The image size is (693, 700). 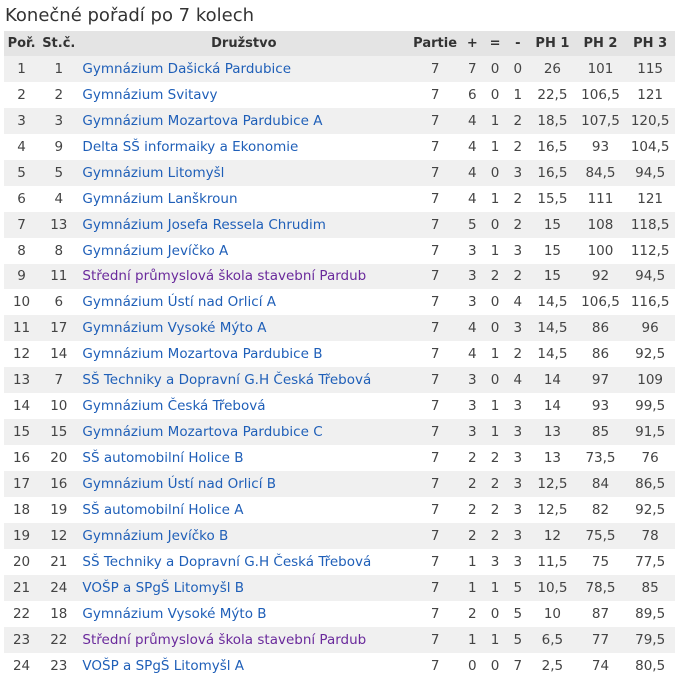 What do you see at coordinates (155, 535) in the screenshot?
I see `team-link: Gymnázium Jevíčko B` at bounding box center [155, 535].